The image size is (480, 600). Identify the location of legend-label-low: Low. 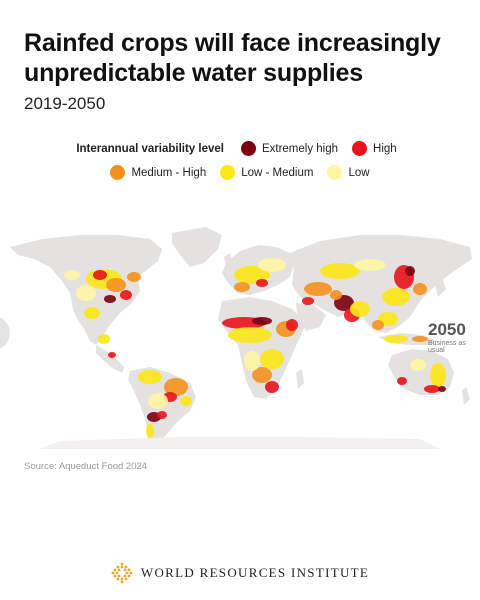
(359, 172).